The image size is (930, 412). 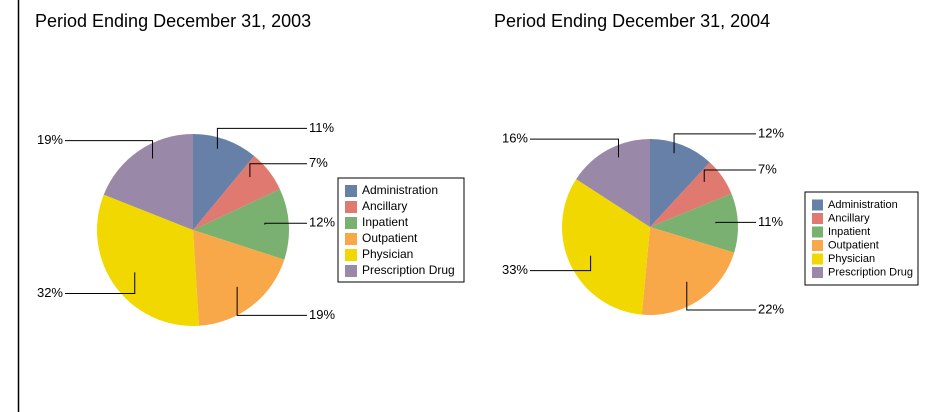 I want to click on data-label: 16%, so click(x=515, y=138).